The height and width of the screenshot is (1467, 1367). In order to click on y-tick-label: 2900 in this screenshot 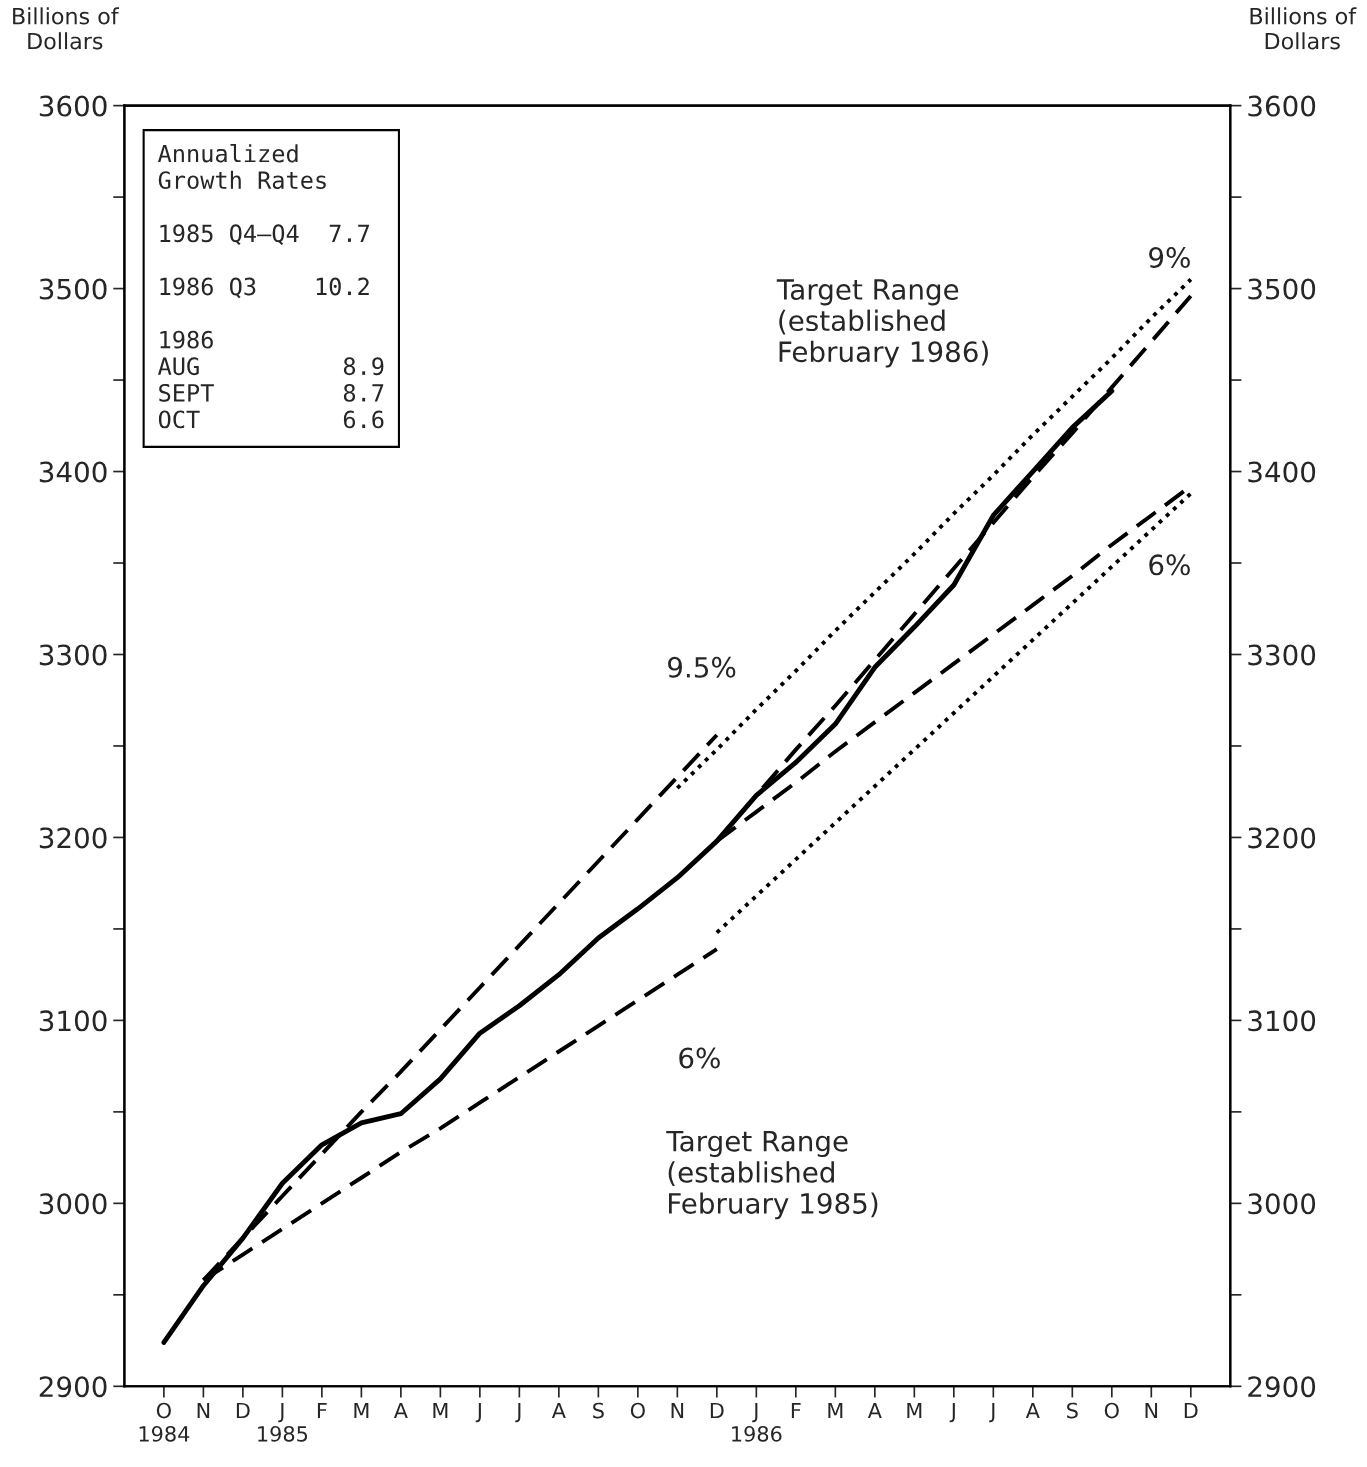, I will do `click(73, 1387)`.